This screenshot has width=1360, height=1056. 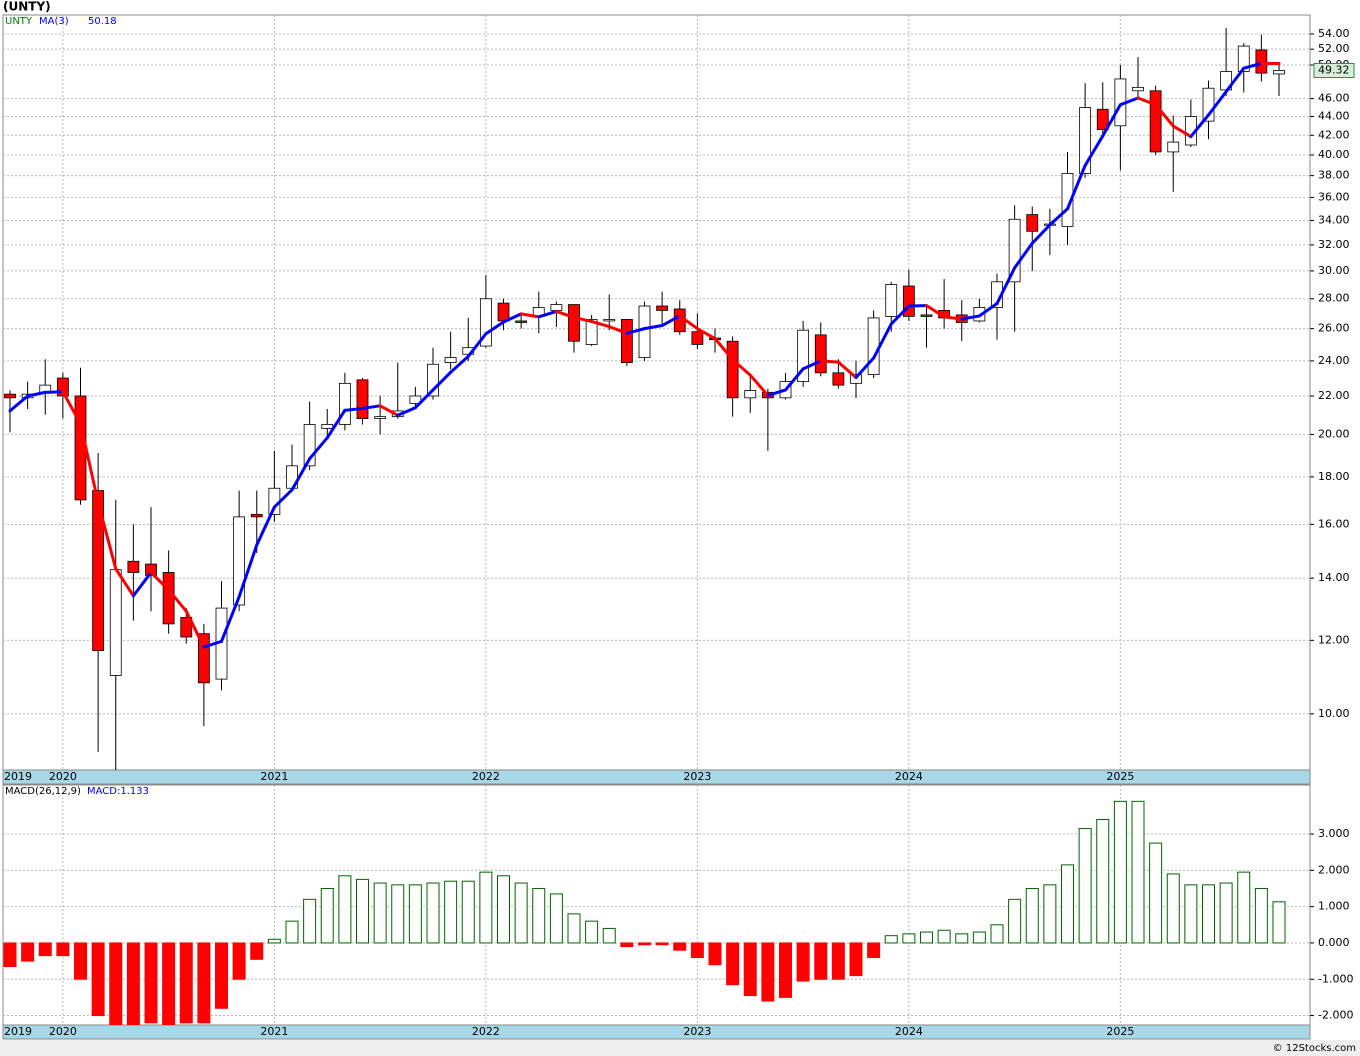 What do you see at coordinates (118, 791) in the screenshot?
I see `macd-latest: MACD:1.133` at bounding box center [118, 791].